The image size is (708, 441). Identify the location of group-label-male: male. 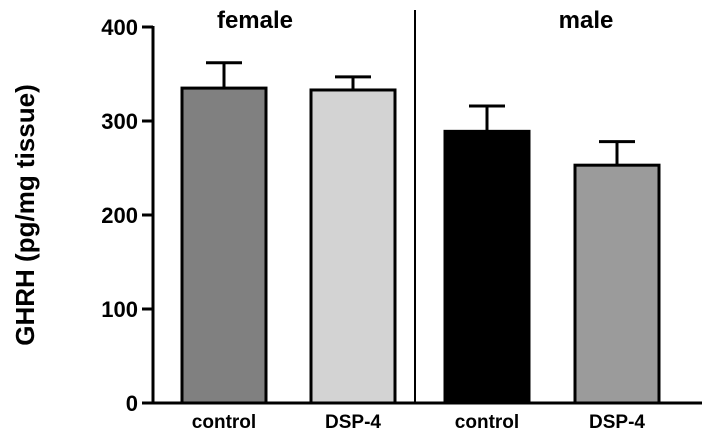
(586, 20).